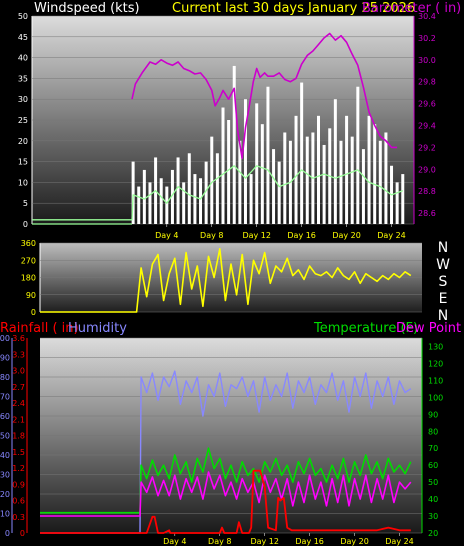 This screenshot has height=546, width=464. What do you see at coordinates (430, 328) in the screenshot?
I see `dewpoint-title: Dew Point (F)` at bounding box center [430, 328].